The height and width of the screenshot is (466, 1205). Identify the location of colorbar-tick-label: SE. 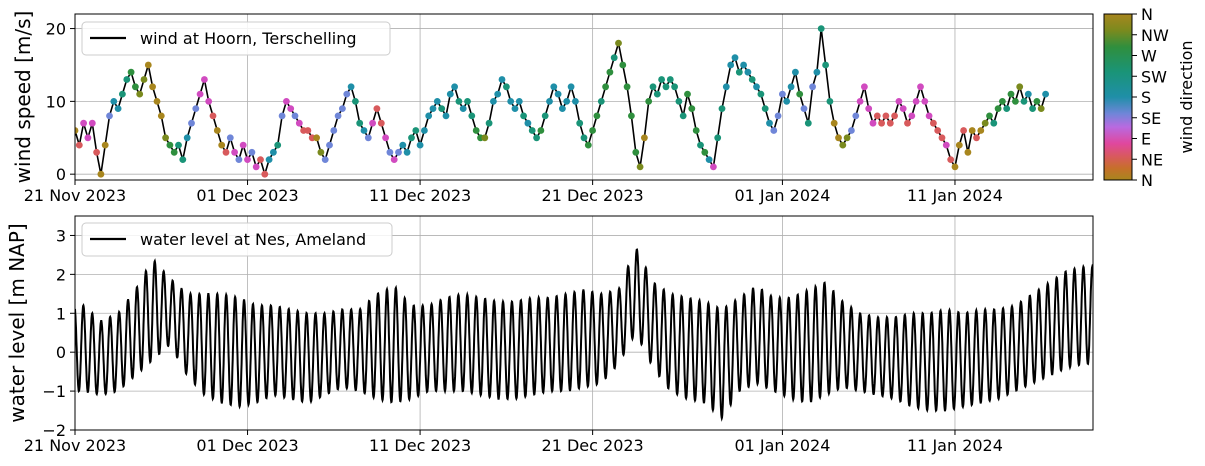
(1151, 118).